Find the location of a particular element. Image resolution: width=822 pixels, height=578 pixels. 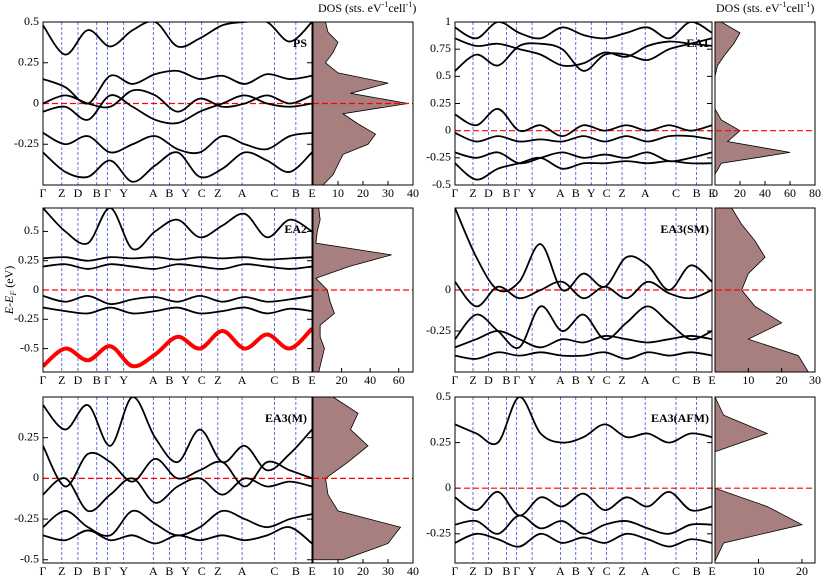

dos-tick-label: 10 is located at coordinates (338, 571).